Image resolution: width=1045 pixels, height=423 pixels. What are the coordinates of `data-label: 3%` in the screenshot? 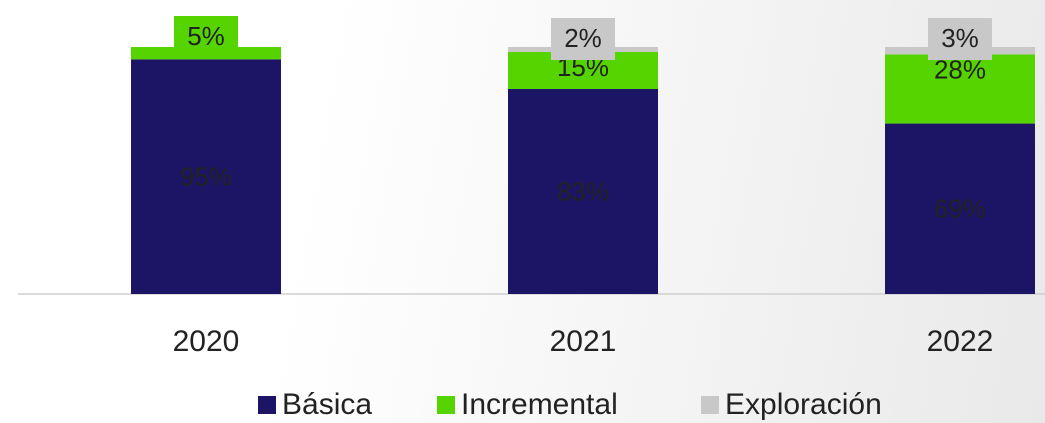 It's located at (960, 38).